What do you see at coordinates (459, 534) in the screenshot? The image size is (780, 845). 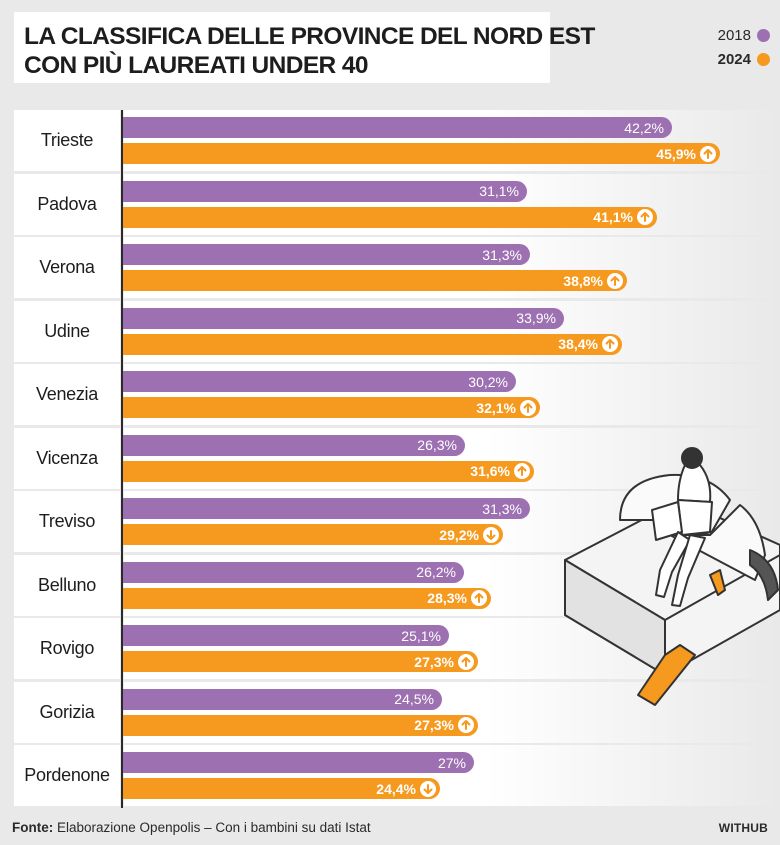 I see `data-label: 29,2%` at bounding box center [459, 534].